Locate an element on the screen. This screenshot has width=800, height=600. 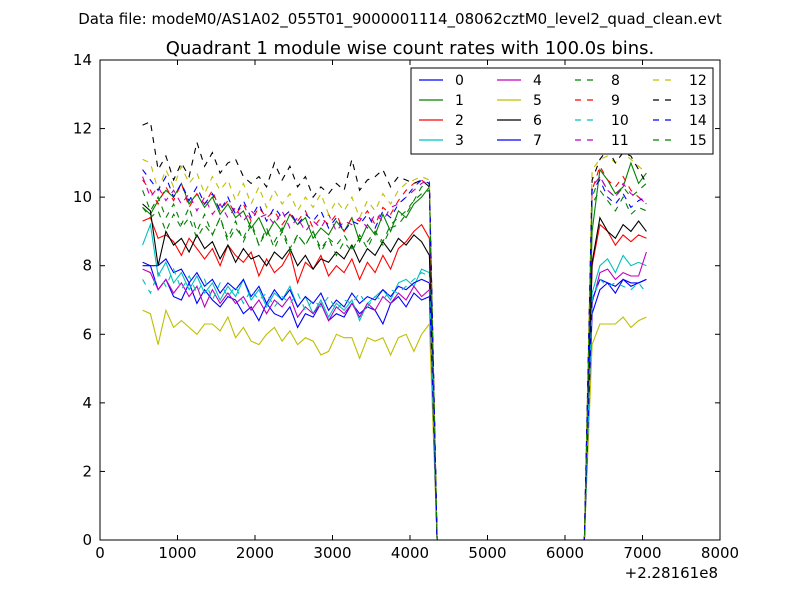
x-tick-label: 5000 is located at coordinates (487, 553).